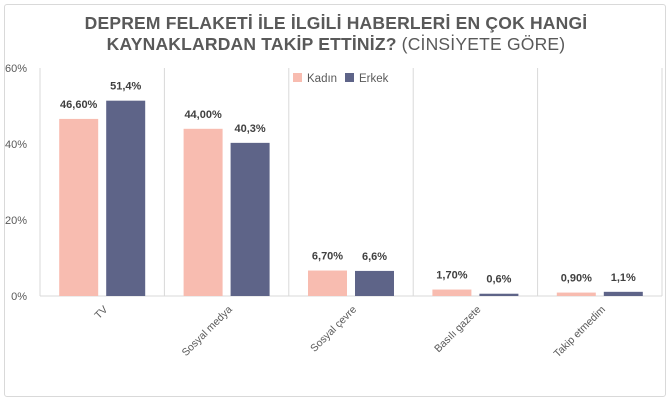 The image size is (672, 403). I want to click on data-label: 0,90%, so click(576, 279).